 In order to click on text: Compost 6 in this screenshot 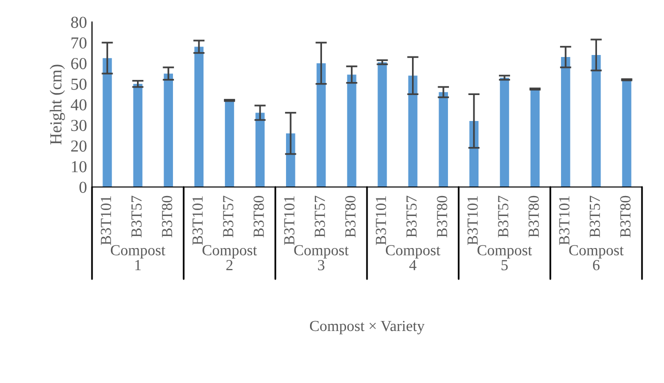, I will do `click(596, 257)`.